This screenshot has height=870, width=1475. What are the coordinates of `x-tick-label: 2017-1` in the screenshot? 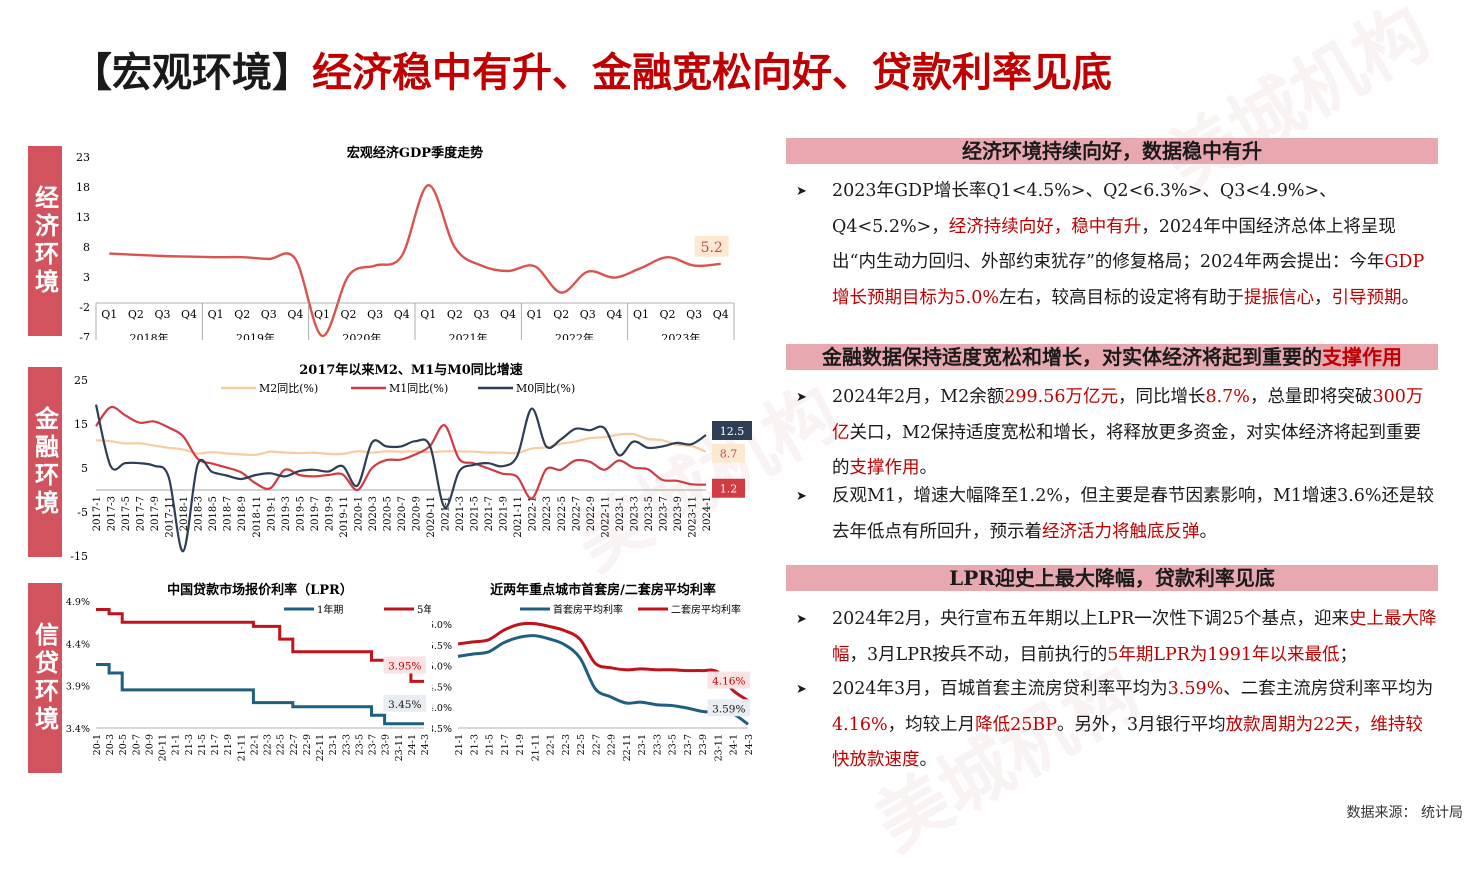 It's located at (97, 513).